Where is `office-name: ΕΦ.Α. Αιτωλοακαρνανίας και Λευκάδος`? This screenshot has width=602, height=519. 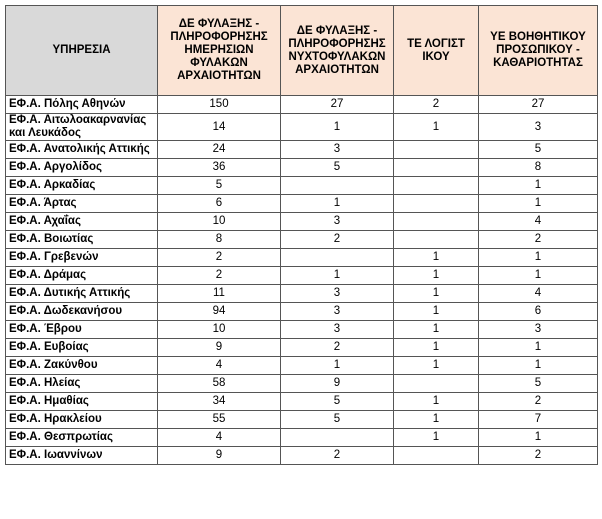 office-name: ΕΦ.Α. Αιτωλοακαρνανίας και Λευκάδος is located at coordinates (81, 127).